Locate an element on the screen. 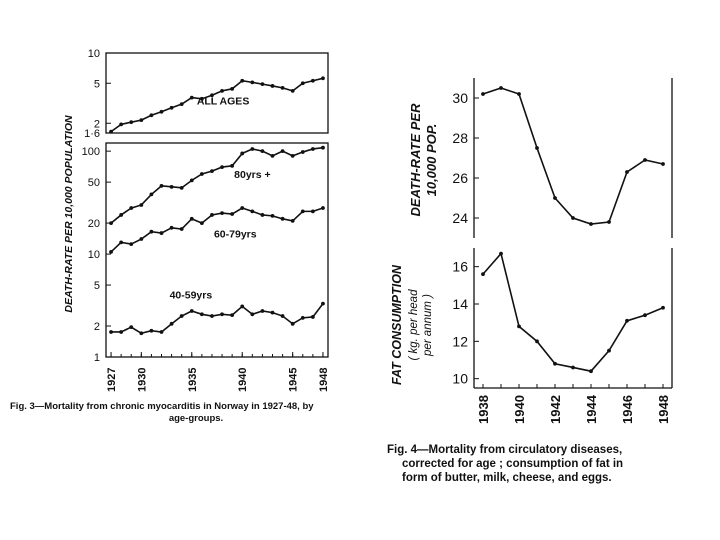 The height and width of the screenshot is (540, 720). fig3-series-40-59-point-1947 is located at coordinates (312, 317).